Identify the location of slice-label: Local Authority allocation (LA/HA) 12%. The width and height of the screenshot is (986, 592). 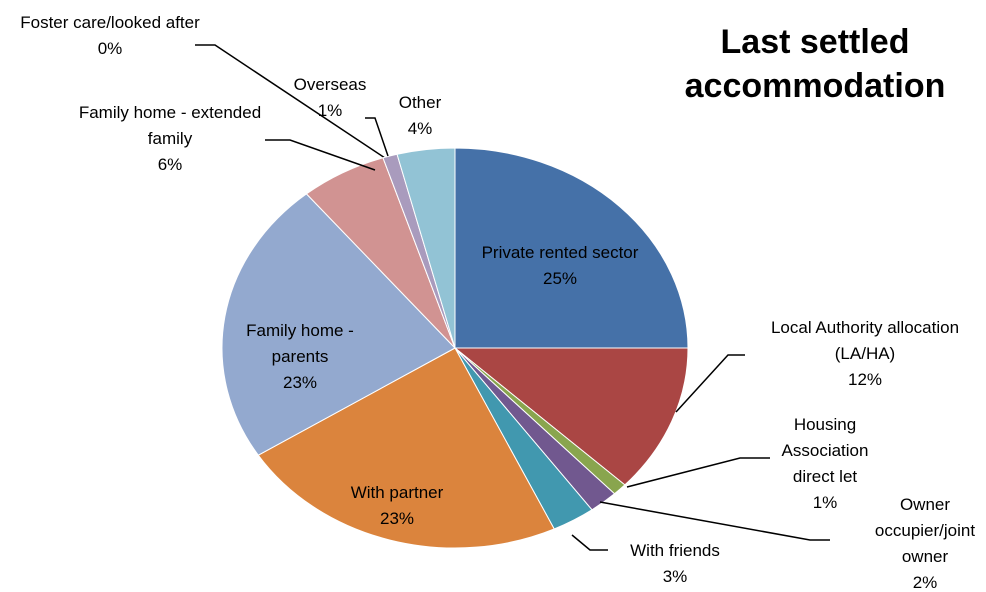
(865, 354).